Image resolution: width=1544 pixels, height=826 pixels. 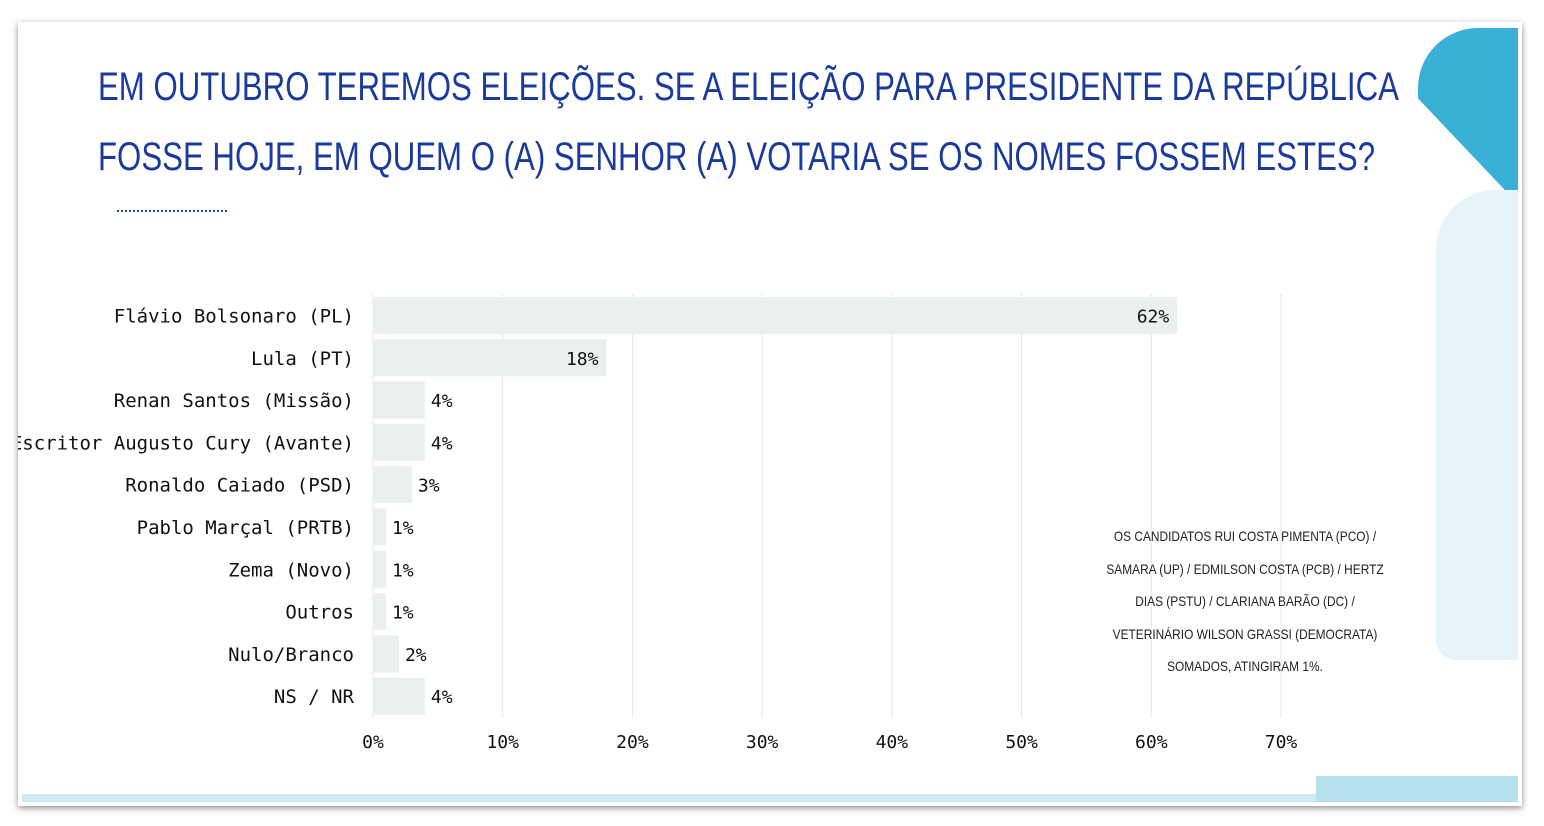 I want to click on decorative-shape-right, so click(x=1477, y=425).